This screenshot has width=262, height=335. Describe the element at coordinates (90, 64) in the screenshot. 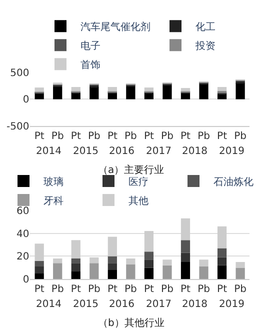

I see `legend-label: 首饰` at that location.